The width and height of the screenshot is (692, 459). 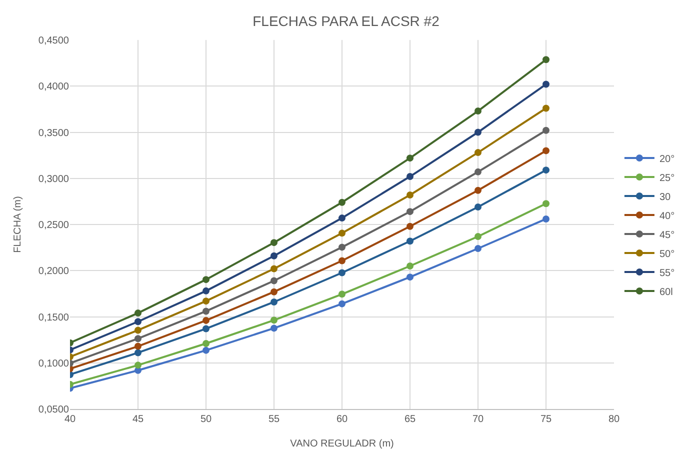 What do you see at coordinates (274, 419) in the screenshot?
I see `x-tick-label: 55` at bounding box center [274, 419].